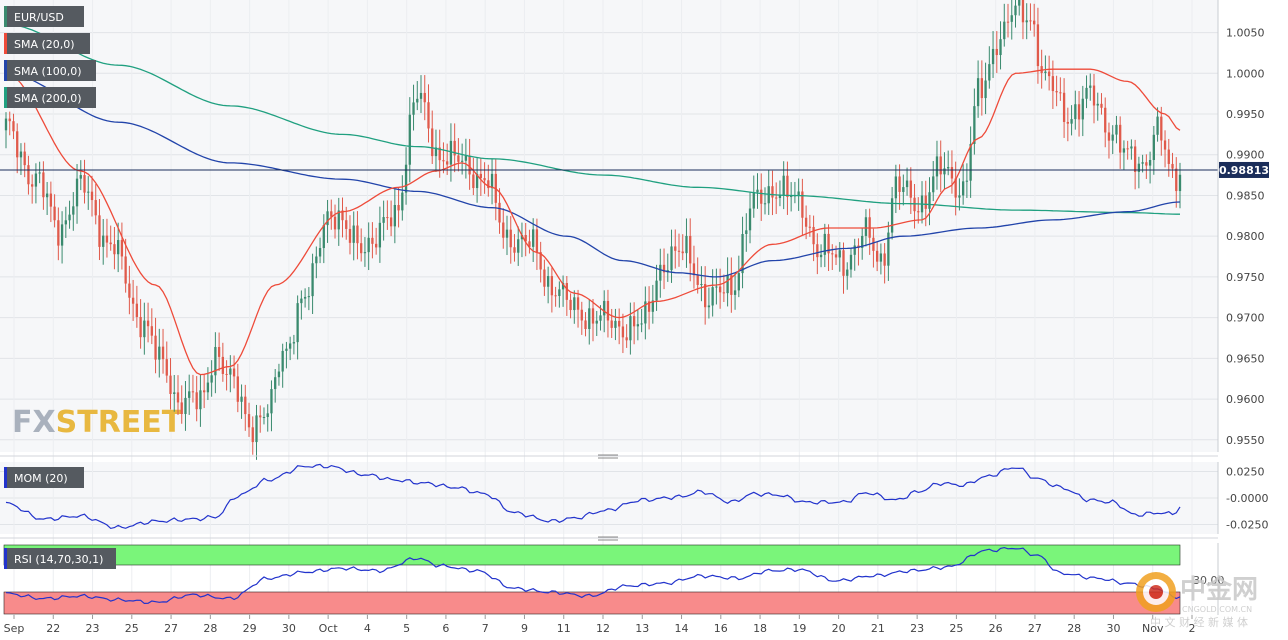 This screenshot has height=640, width=1288. What do you see at coordinates (593, 496) in the screenshot?
I see `momentum-line` at bounding box center [593, 496].